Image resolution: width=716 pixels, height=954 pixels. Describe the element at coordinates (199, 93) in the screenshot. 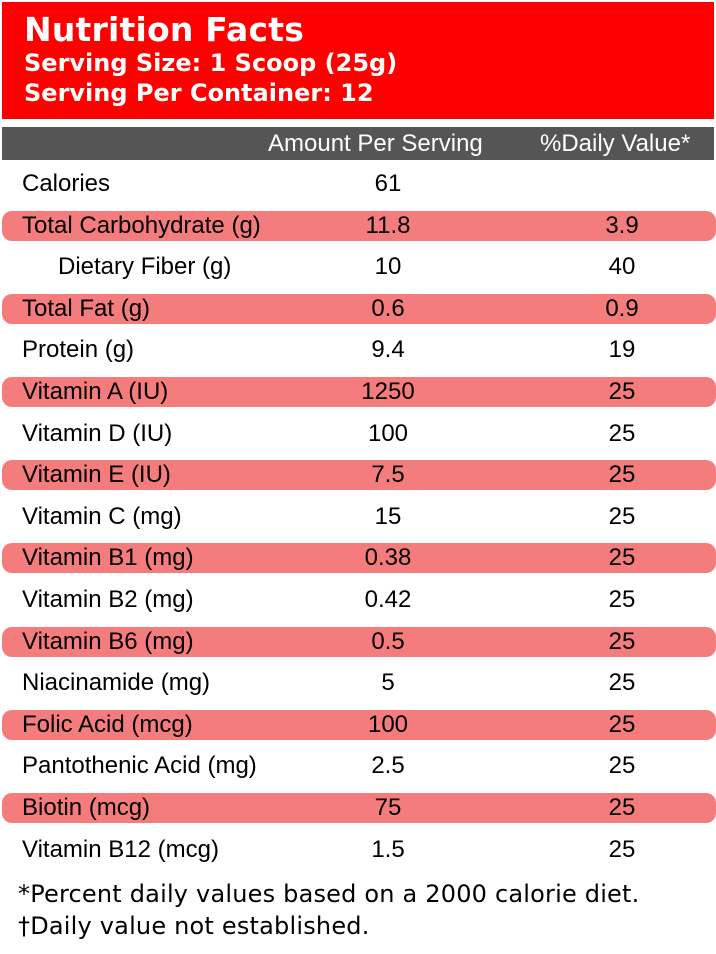

I see `servings-per-container: Serving Per Container: 12` at that location.